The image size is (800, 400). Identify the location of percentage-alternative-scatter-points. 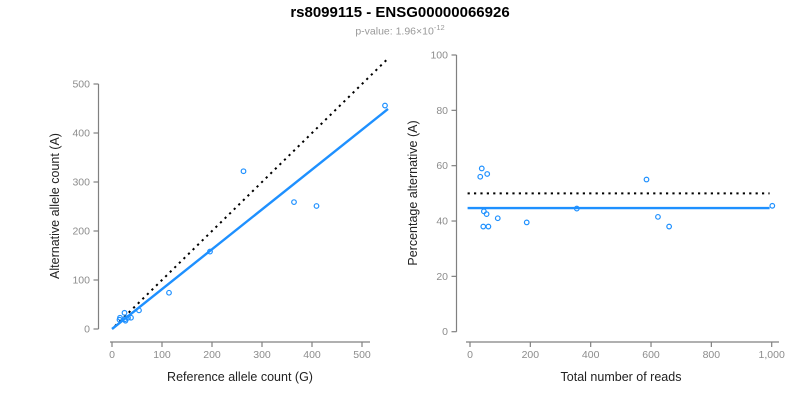
(626, 197).